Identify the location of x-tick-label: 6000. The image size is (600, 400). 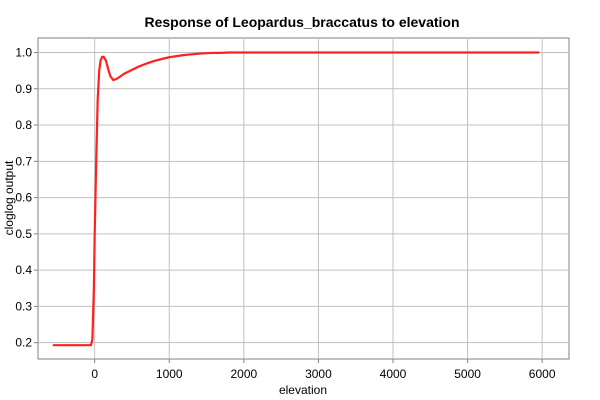
(542, 374).